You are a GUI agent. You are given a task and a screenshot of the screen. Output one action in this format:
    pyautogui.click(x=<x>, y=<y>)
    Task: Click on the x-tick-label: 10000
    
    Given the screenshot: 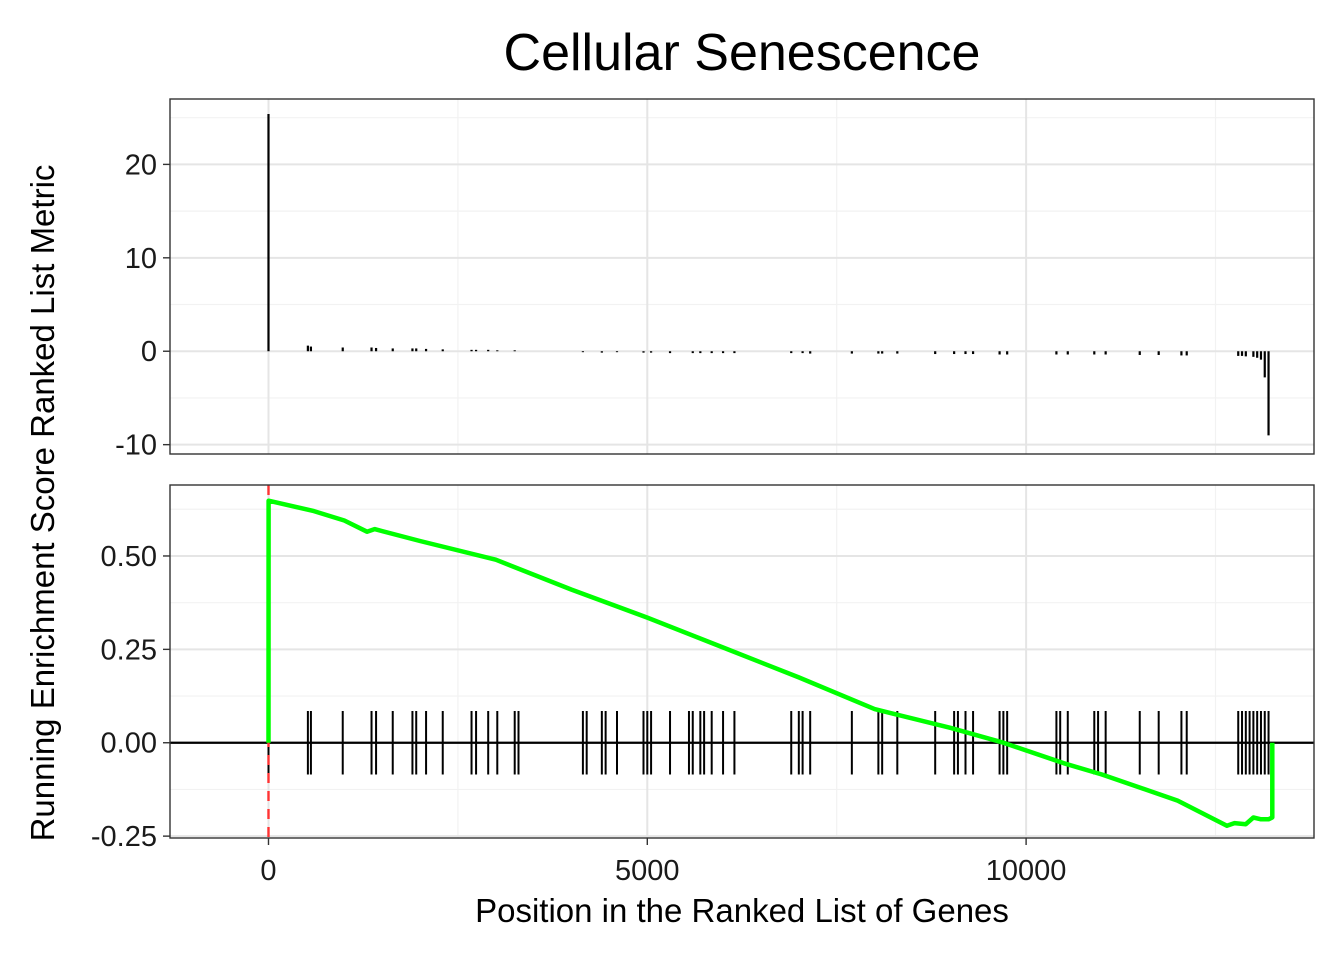 What is the action you would take?
    pyautogui.click(x=1026, y=871)
    